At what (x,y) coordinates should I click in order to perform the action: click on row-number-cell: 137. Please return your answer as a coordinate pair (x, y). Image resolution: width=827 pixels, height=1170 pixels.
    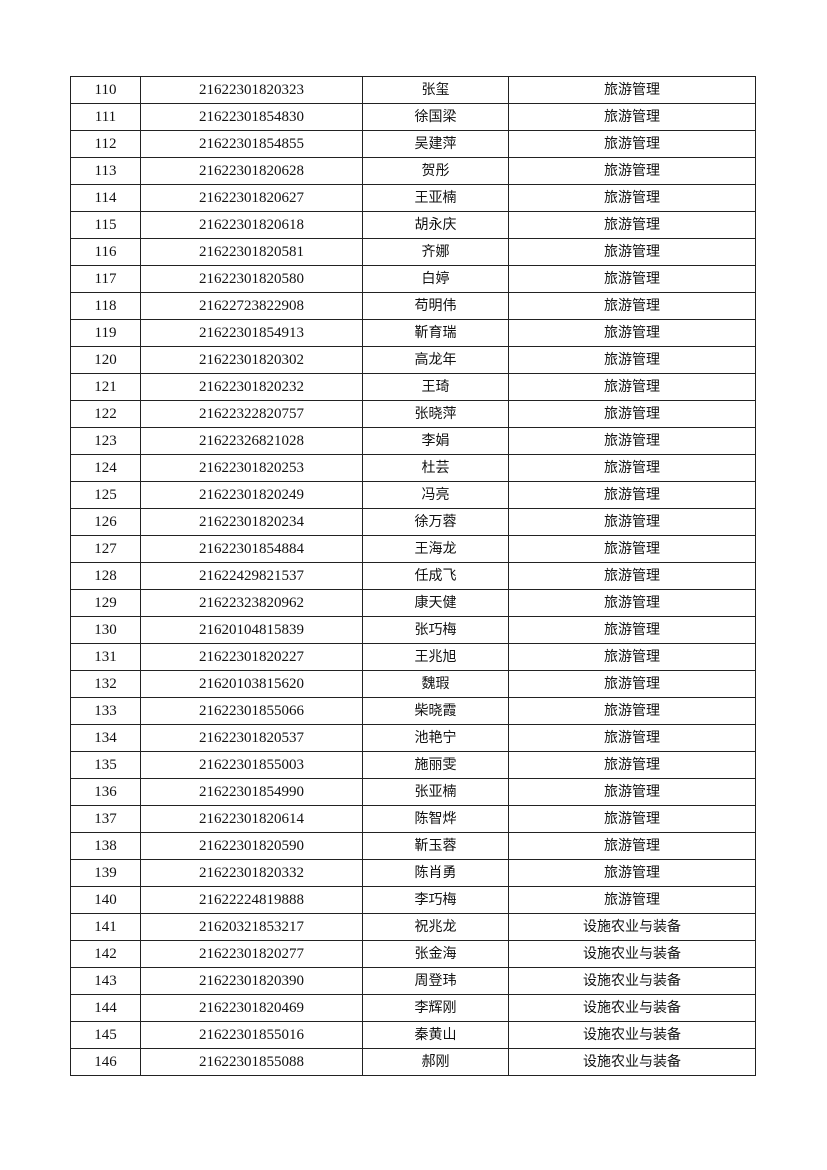
    Looking at the image, I should click on (105, 819).